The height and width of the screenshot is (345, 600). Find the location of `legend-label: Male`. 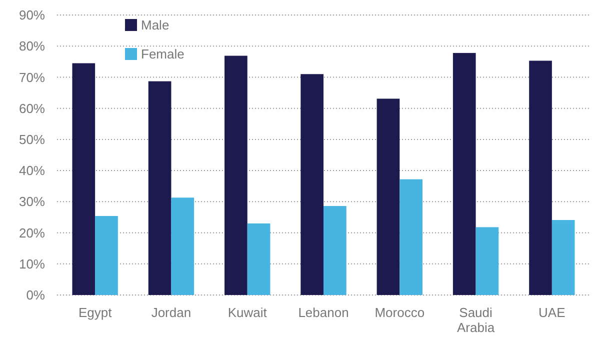

legend-label: Male is located at coordinates (155, 25).